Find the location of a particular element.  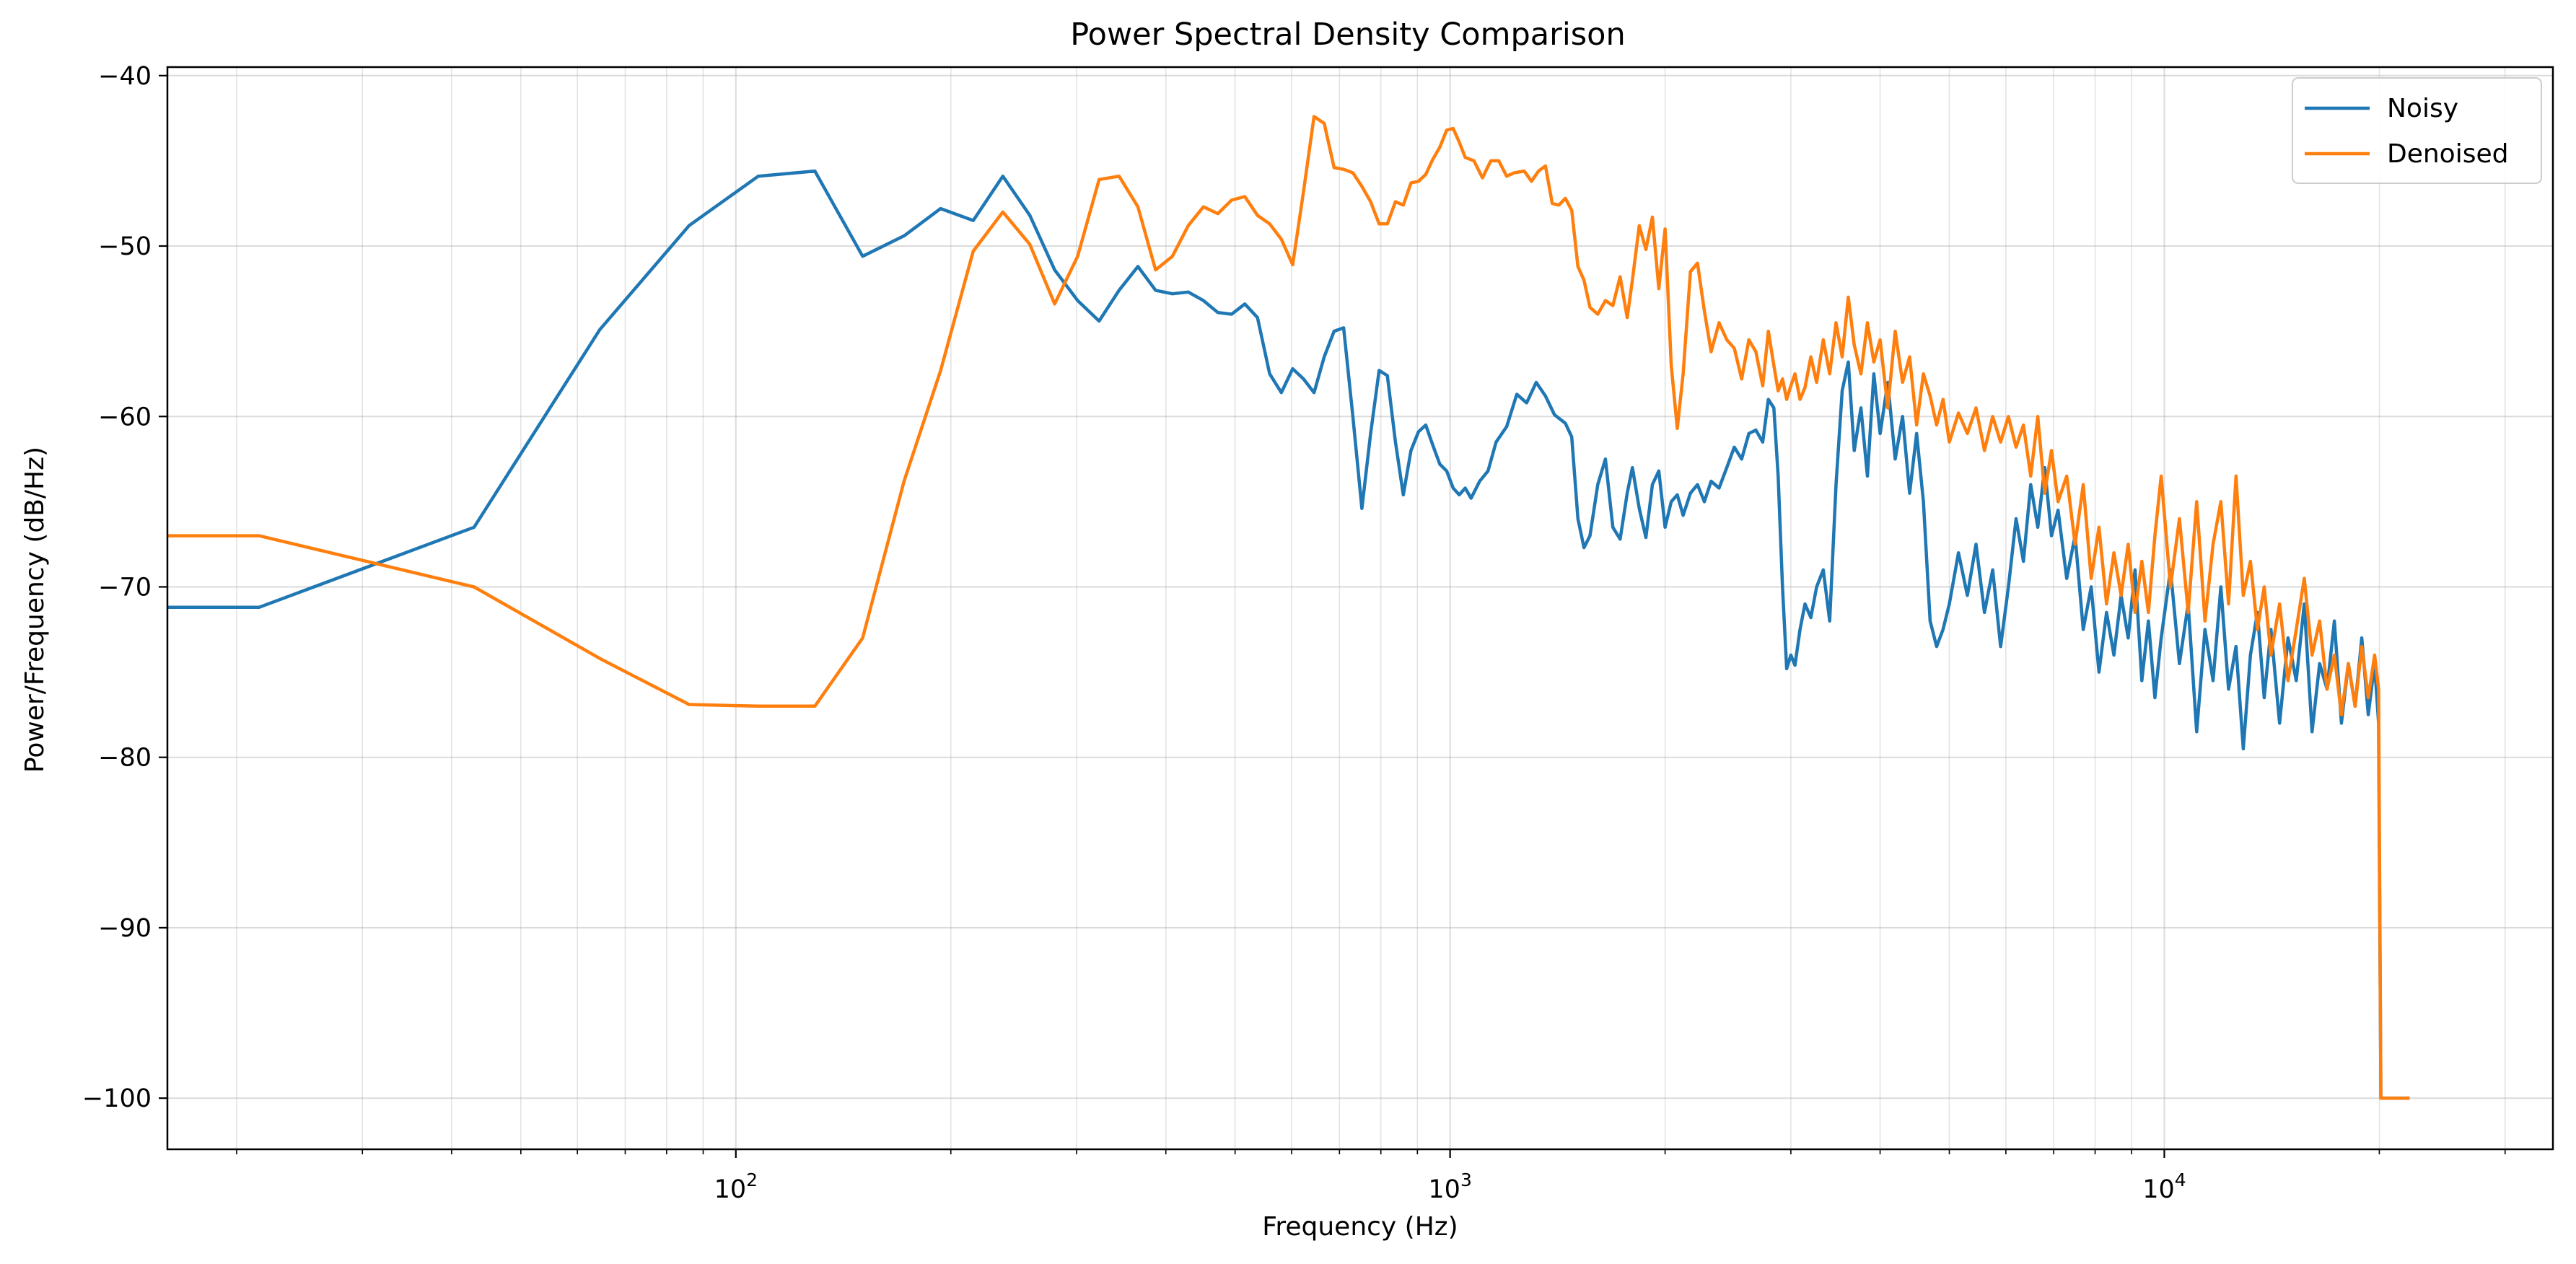

x-tick-label-2: 10⁴ is located at coordinates (2164, 1186).